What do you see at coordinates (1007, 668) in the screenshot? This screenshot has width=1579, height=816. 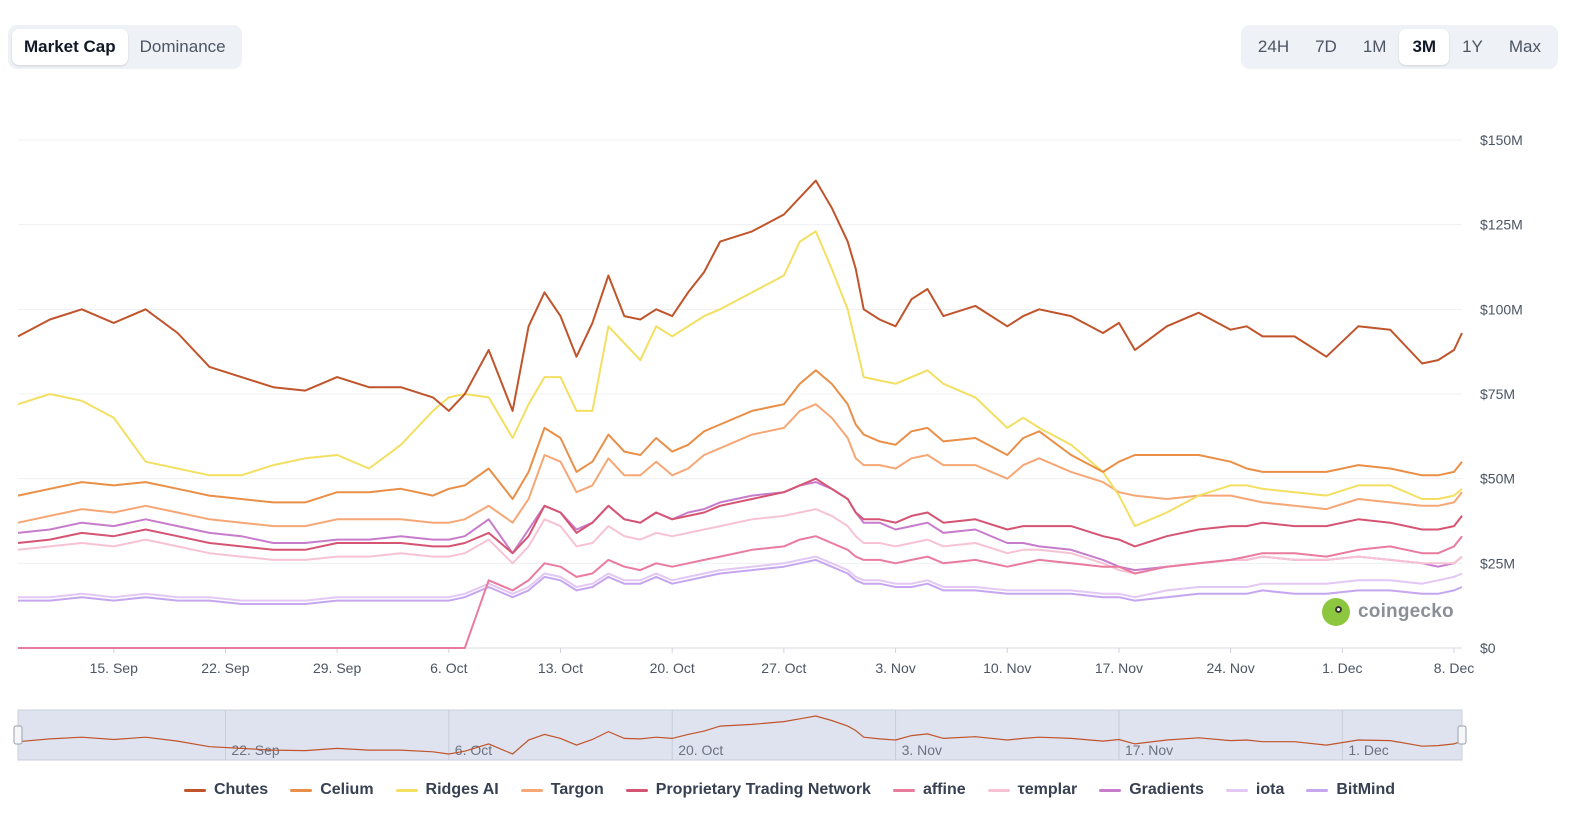 I see `x-tick-label: 10. Nov` at bounding box center [1007, 668].